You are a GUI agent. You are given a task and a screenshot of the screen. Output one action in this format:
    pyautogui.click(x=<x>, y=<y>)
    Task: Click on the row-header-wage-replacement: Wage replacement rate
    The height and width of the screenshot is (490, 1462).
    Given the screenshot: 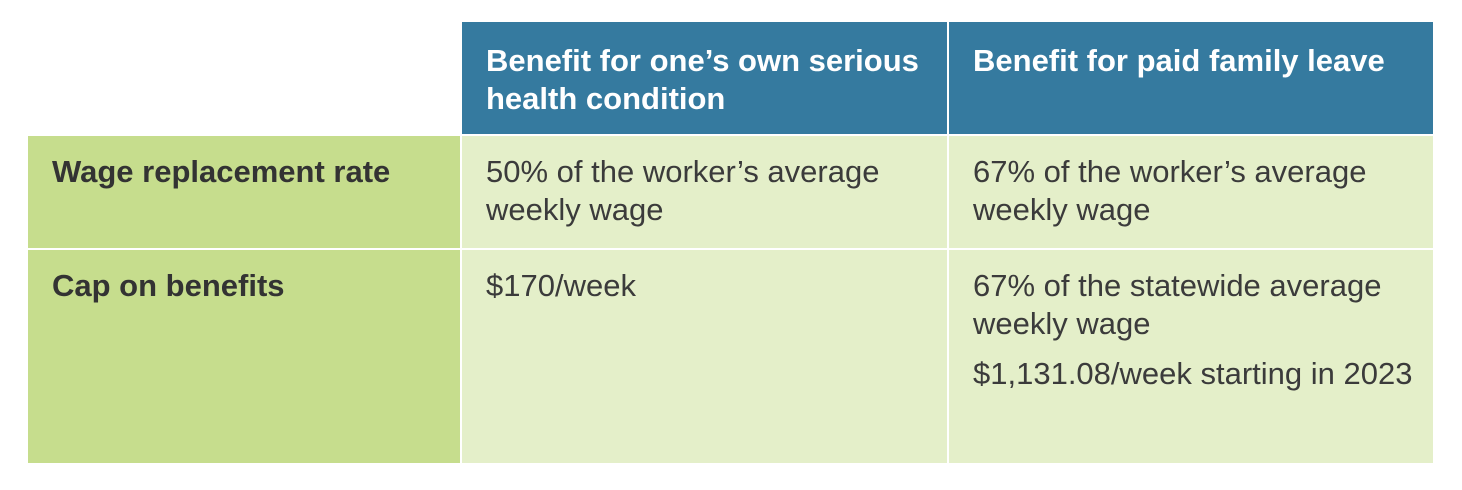 What is the action you would take?
    pyautogui.click(x=244, y=192)
    